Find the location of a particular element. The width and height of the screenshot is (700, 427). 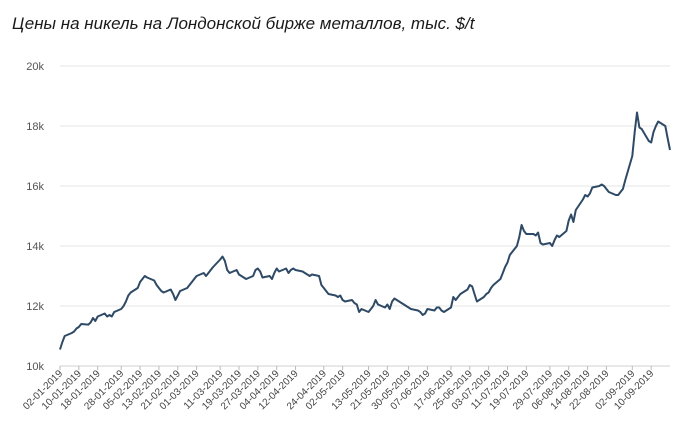

y-tick-label: 14k is located at coordinates (35, 247).